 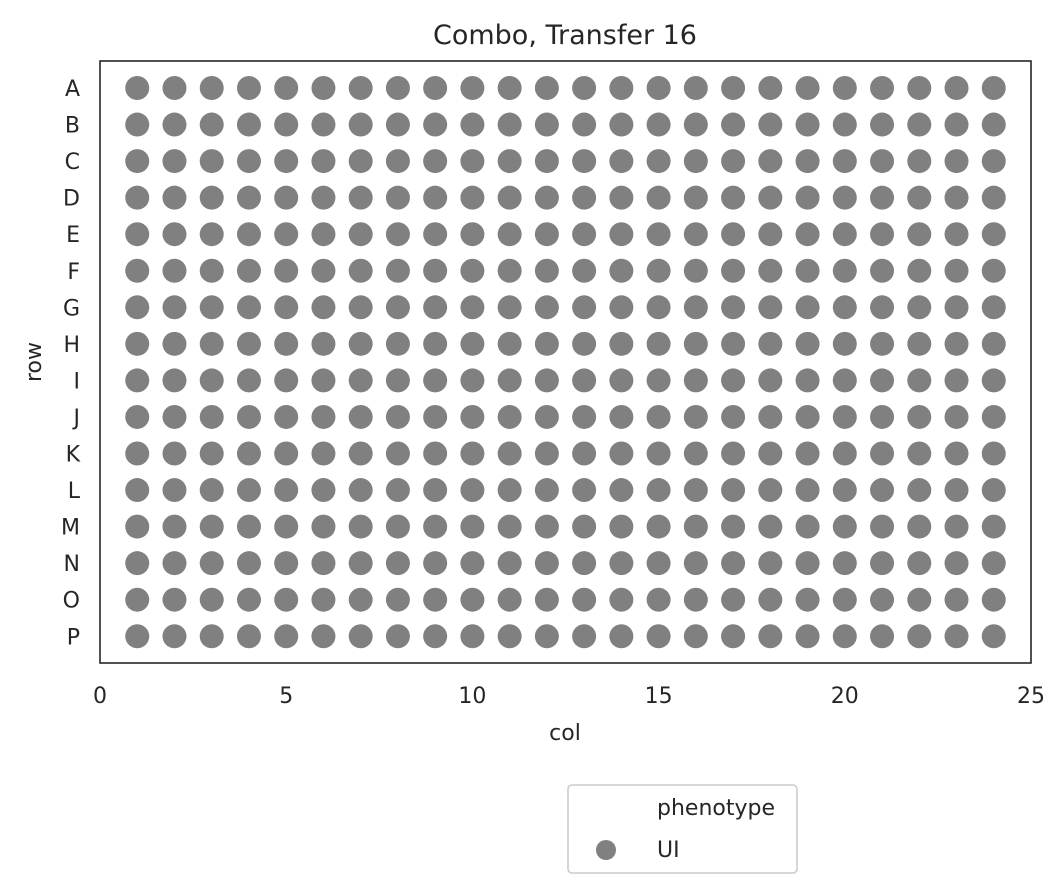 I want to click on legend-frame, so click(x=682, y=829).